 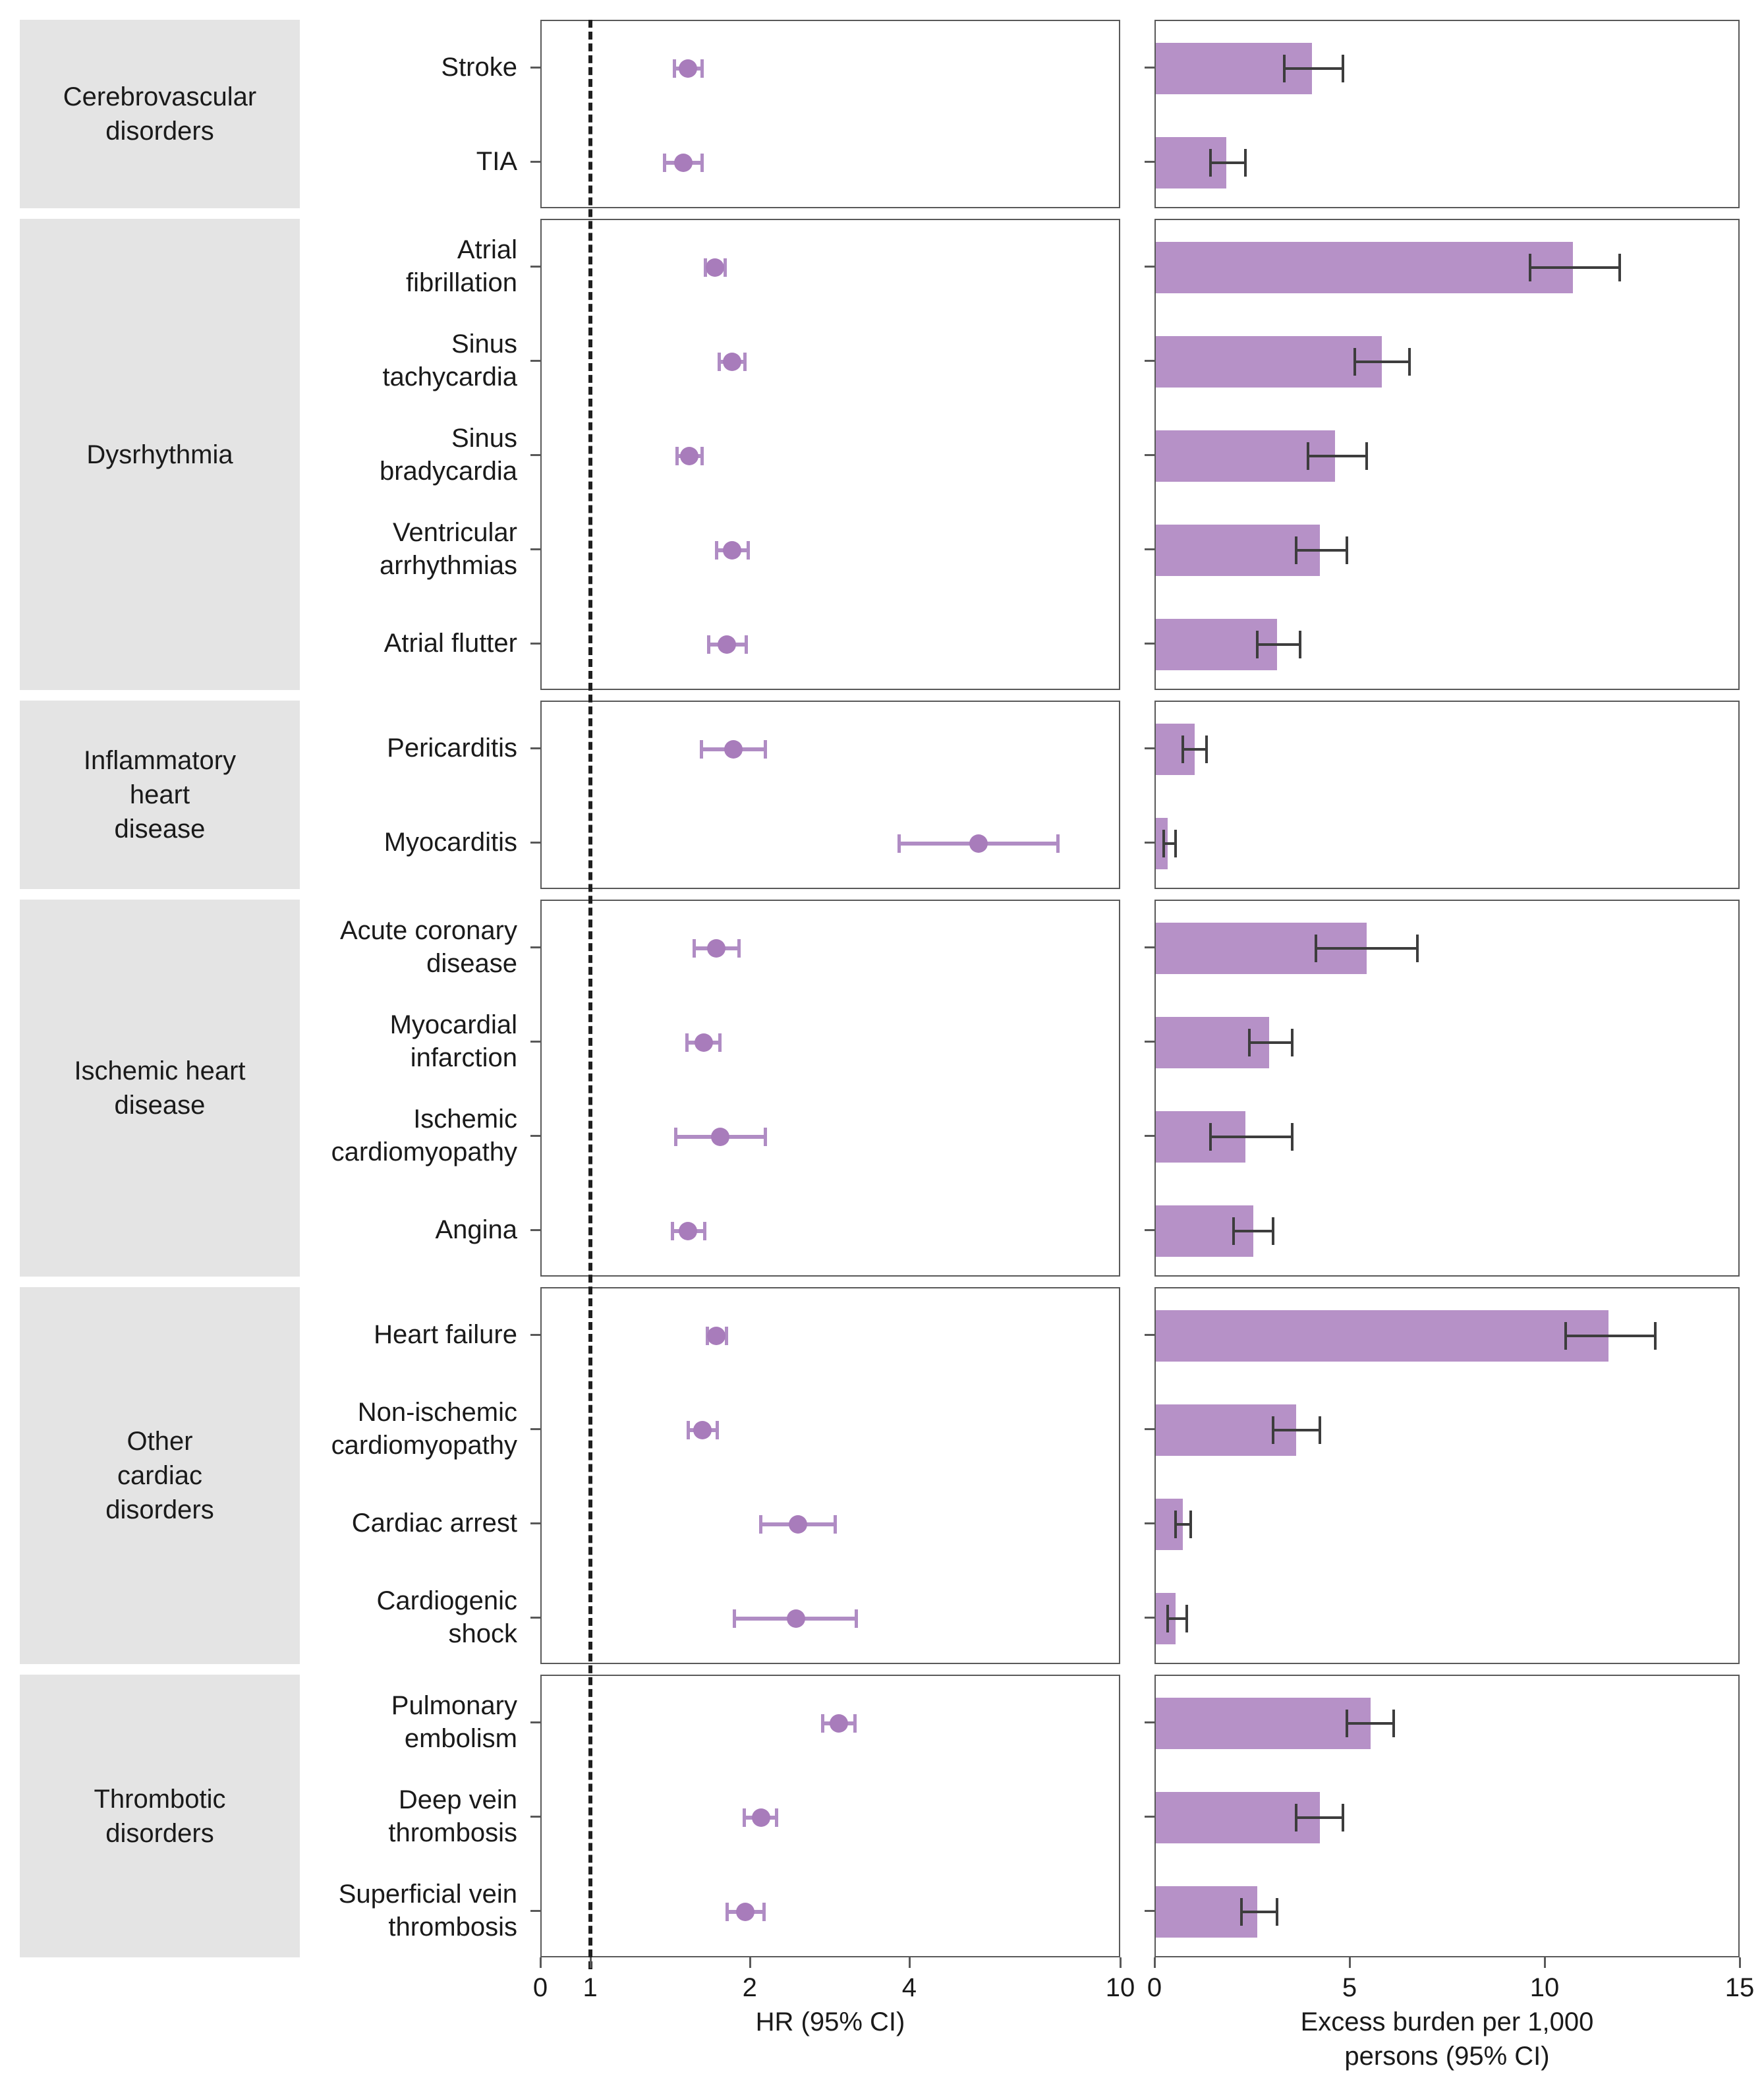 What do you see at coordinates (448, 454) in the screenshot?
I see `outcome-label: Sinus bradycardia` at bounding box center [448, 454].